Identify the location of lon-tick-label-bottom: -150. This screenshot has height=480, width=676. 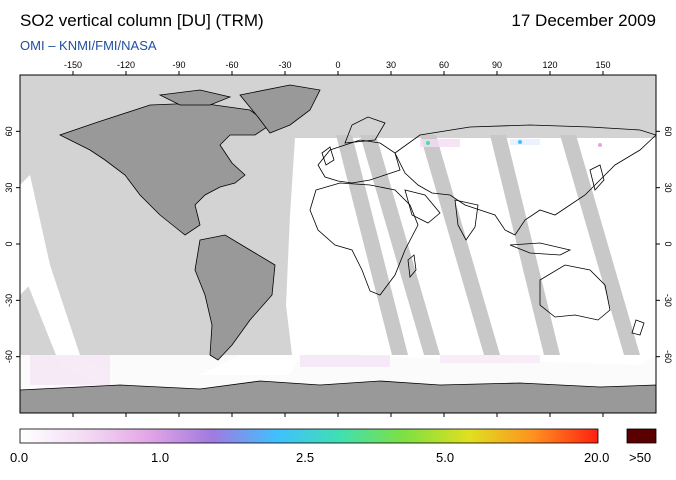
(73, 419).